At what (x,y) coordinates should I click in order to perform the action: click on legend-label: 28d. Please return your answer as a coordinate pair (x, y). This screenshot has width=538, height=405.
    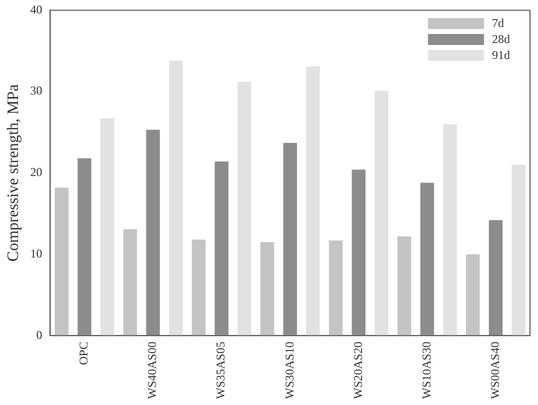
    Looking at the image, I should click on (501, 39).